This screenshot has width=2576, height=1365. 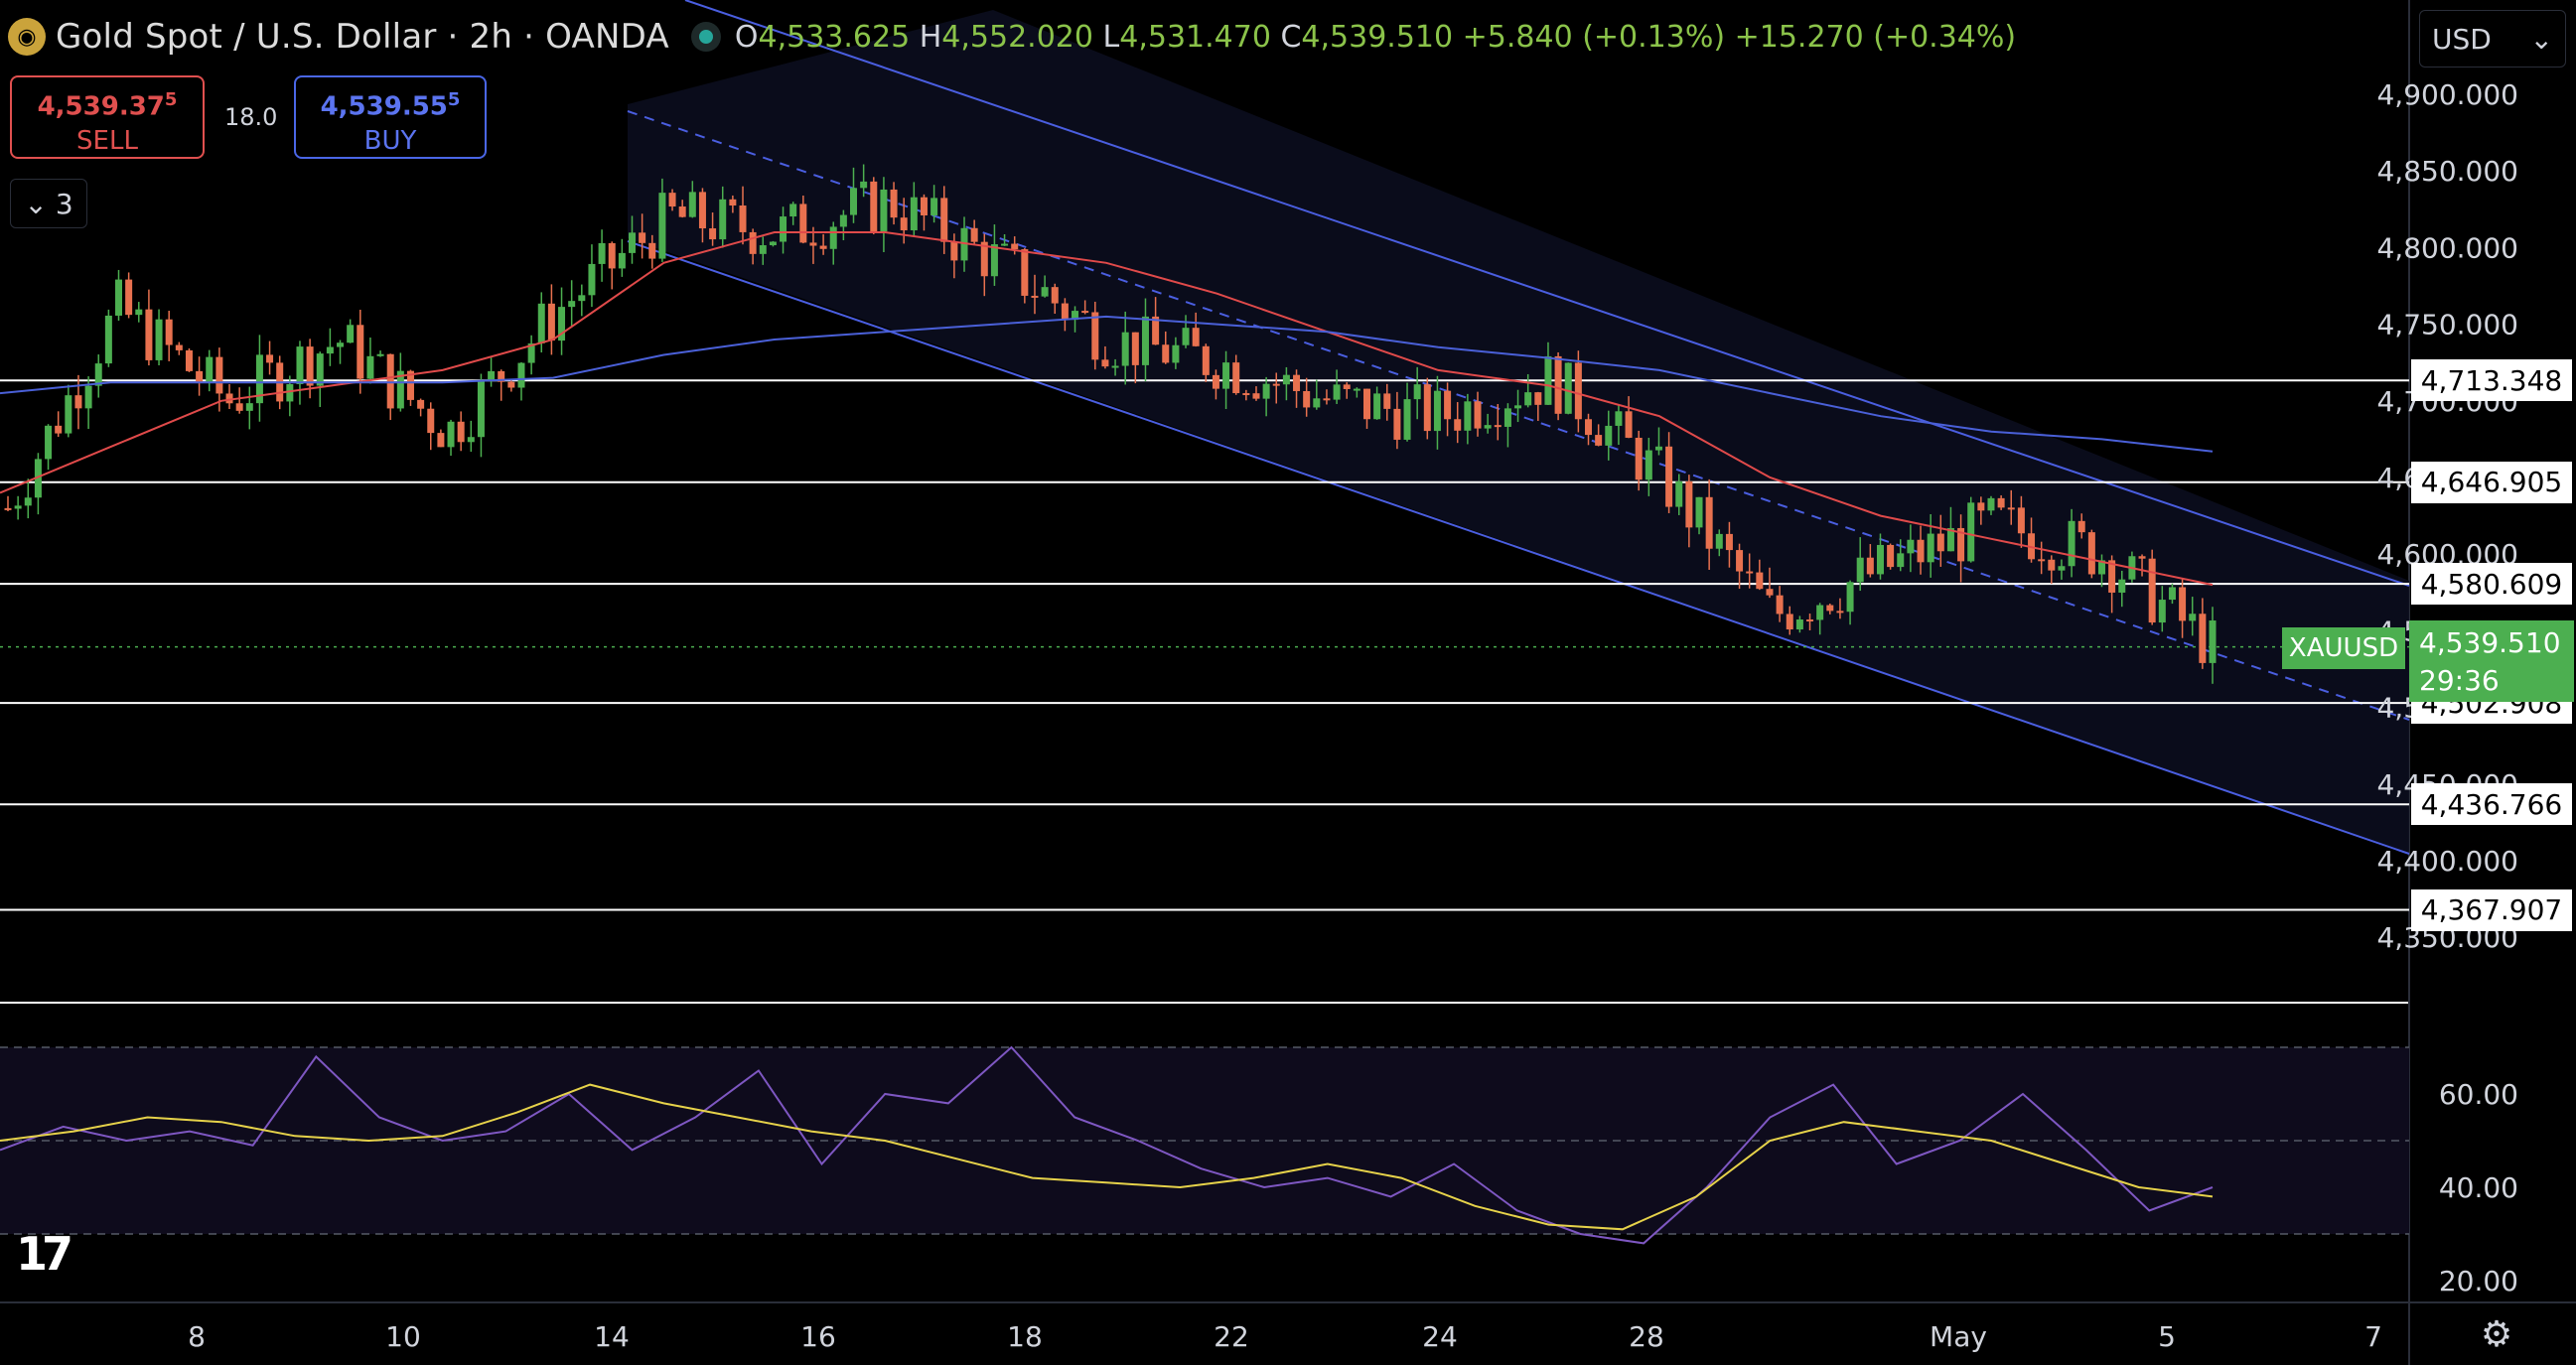 What do you see at coordinates (1195, 37) in the screenshot?
I see `low-value: 4,531.470` at bounding box center [1195, 37].